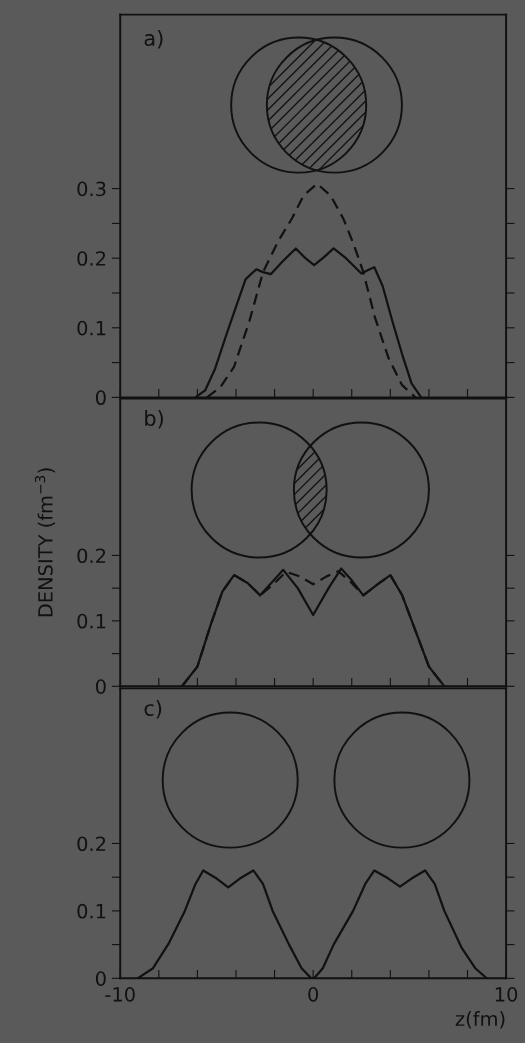 This screenshot has height=1043, width=525. What do you see at coordinates (480, 1020) in the screenshot?
I see `x-axis-title: z(fm)` at bounding box center [480, 1020].